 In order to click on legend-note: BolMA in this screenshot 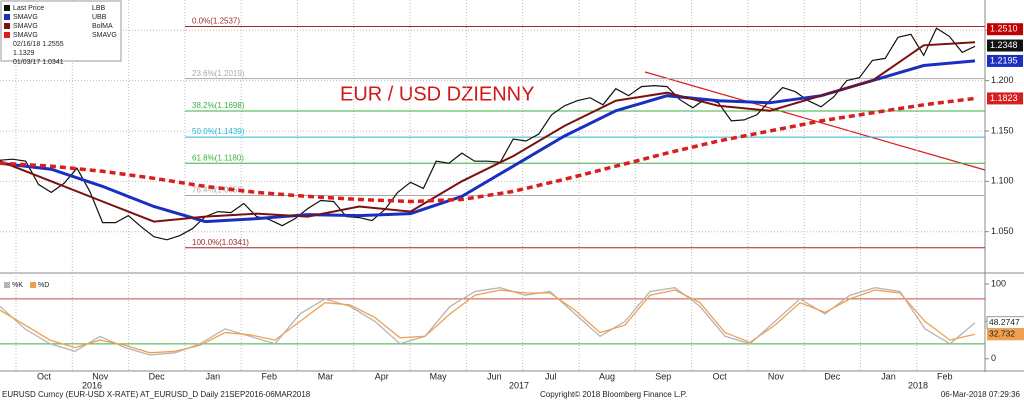, I will do `click(102, 26)`.